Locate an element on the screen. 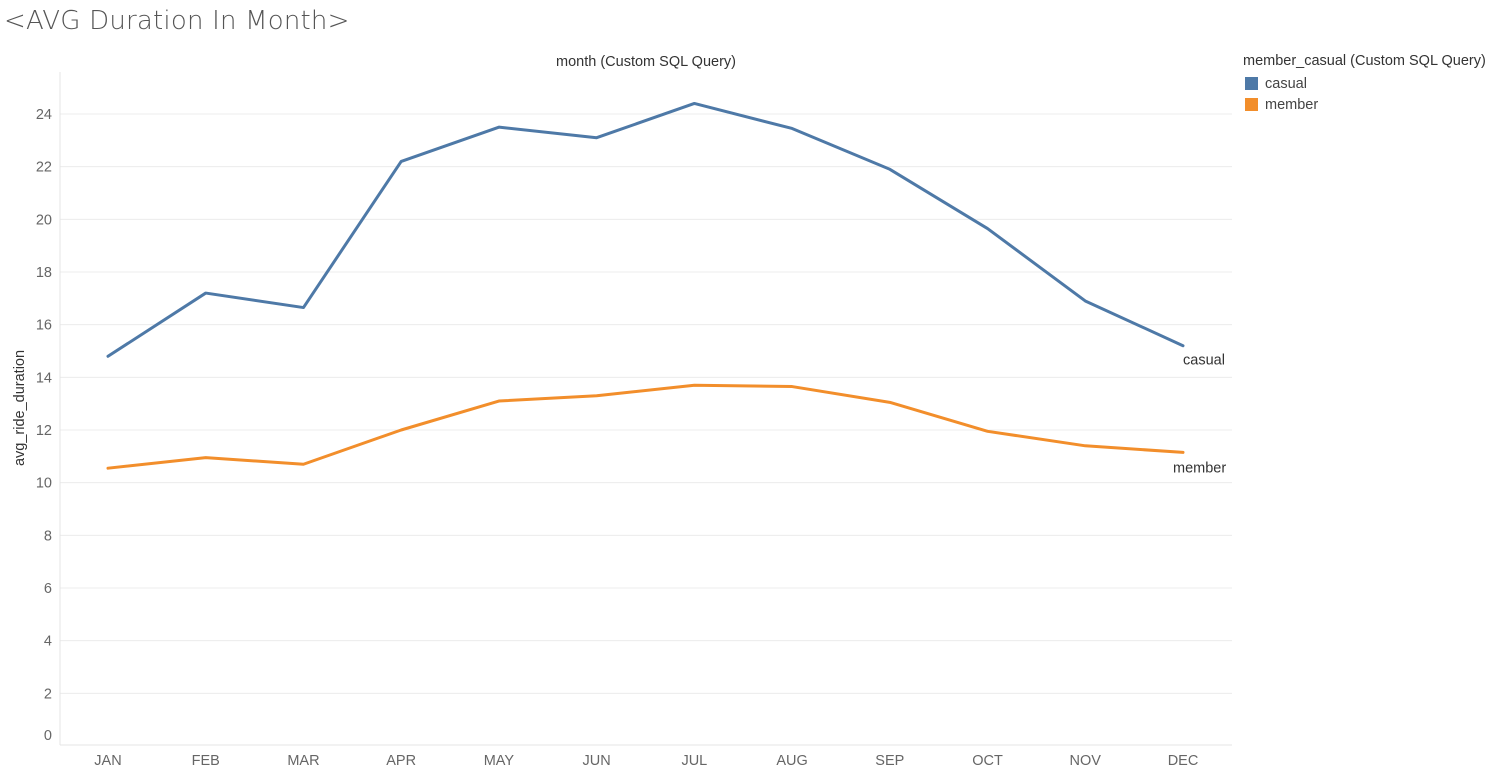 The height and width of the screenshot is (771, 1504). y-tick-label: 16 is located at coordinates (44, 326).